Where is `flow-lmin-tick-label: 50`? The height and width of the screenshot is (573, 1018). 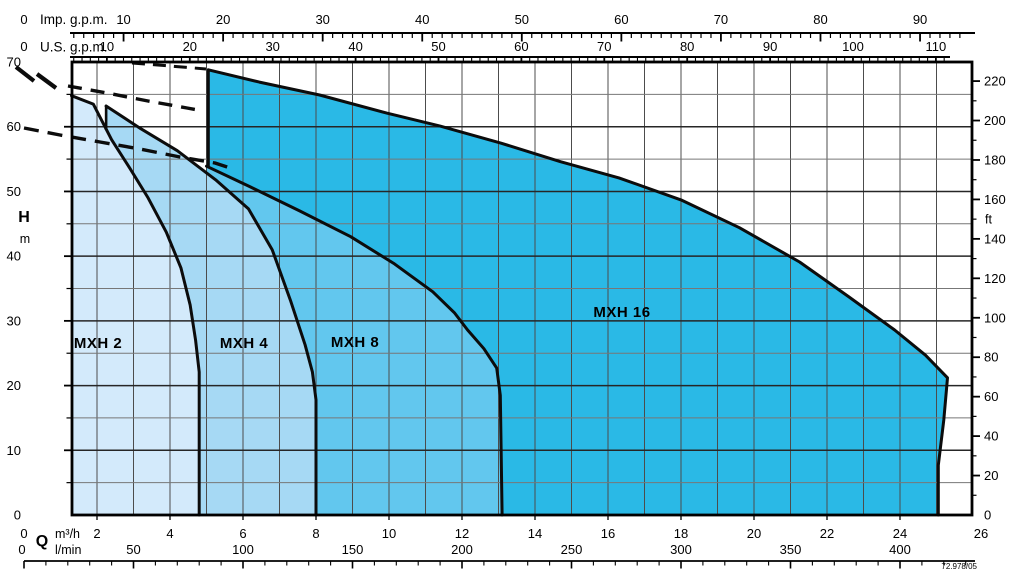
flow-lmin-tick-label: 50 is located at coordinates (133, 549).